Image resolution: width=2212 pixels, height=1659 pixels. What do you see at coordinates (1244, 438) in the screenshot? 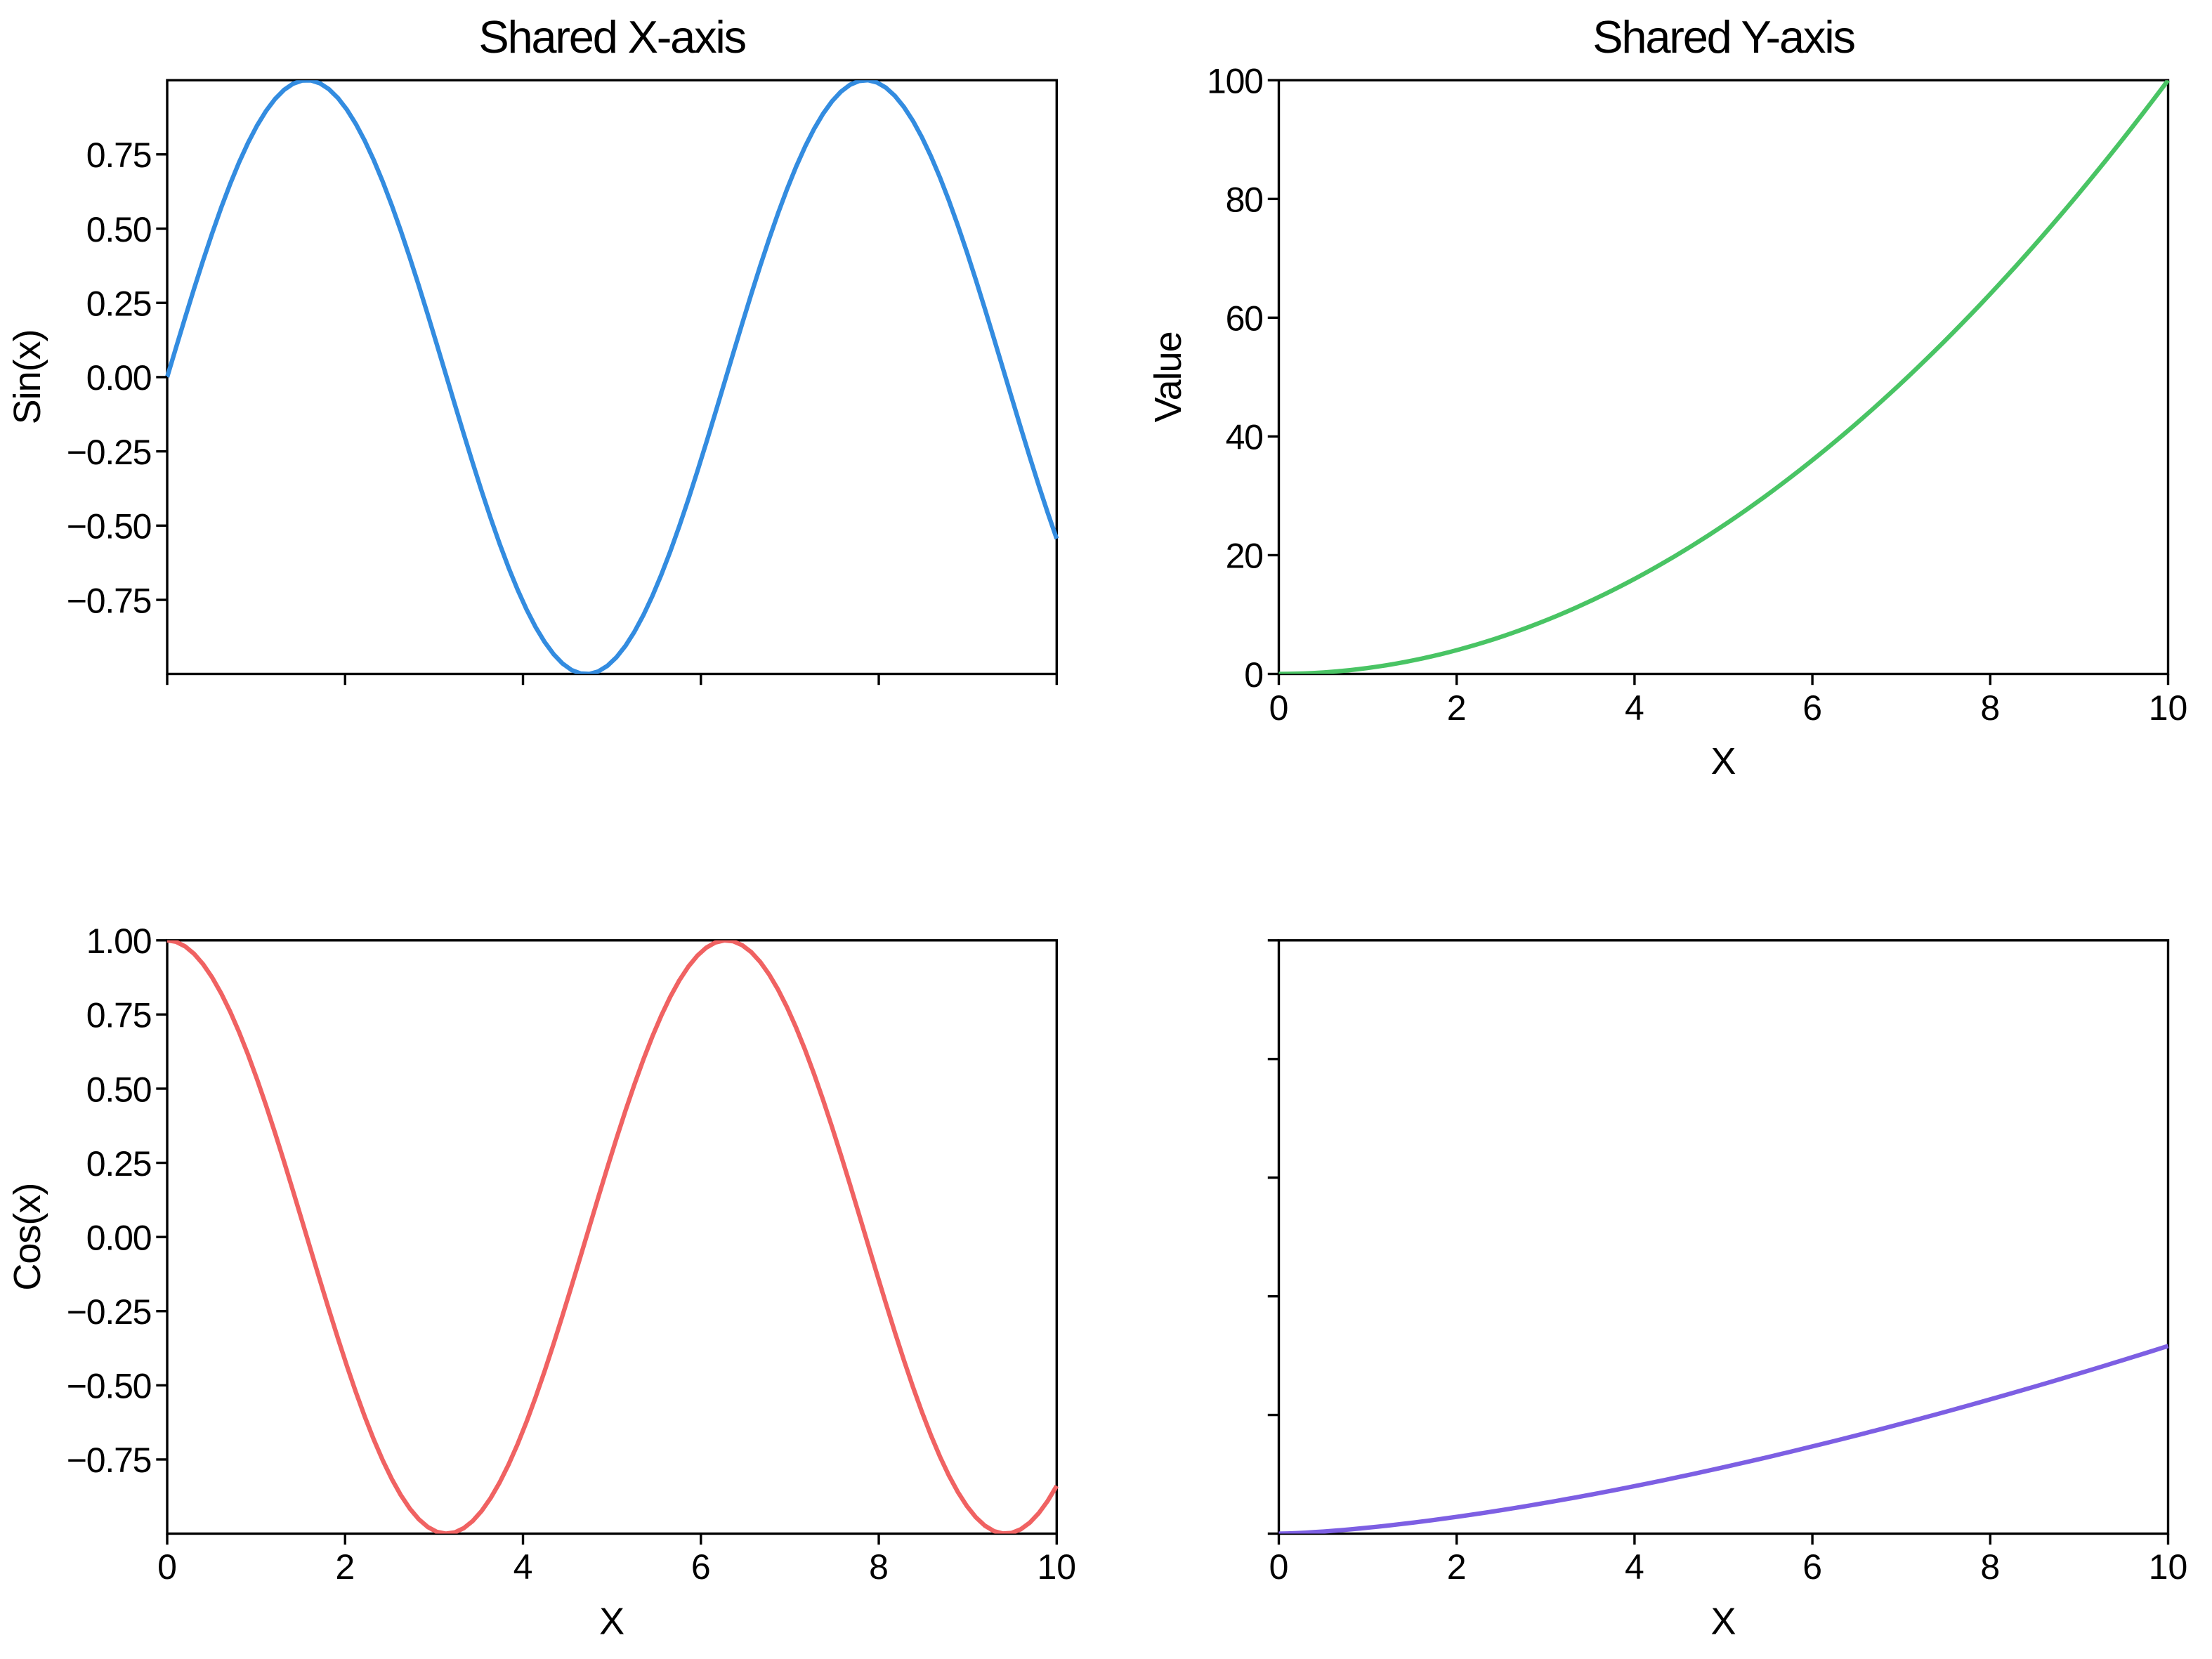
I see `svg-text: 40` at bounding box center [1244, 438].